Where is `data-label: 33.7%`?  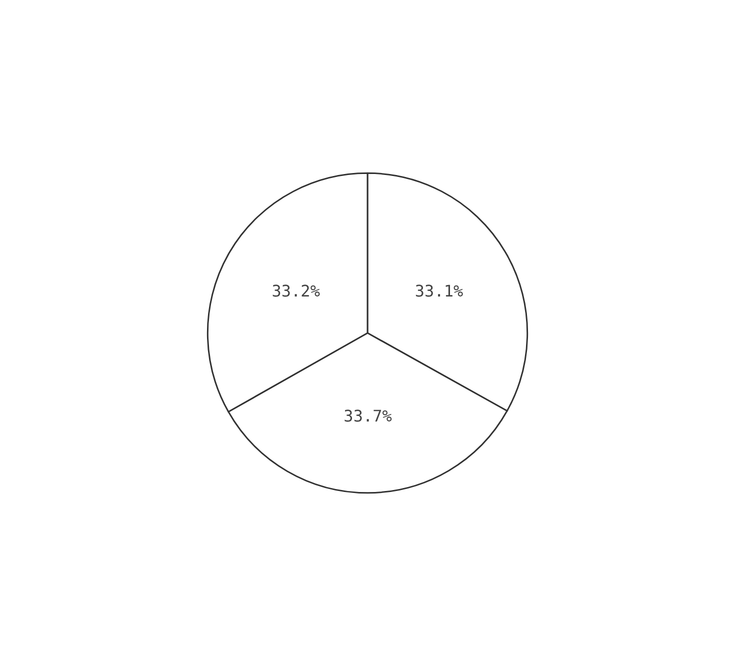 data-label: 33.7% is located at coordinates (368, 416).